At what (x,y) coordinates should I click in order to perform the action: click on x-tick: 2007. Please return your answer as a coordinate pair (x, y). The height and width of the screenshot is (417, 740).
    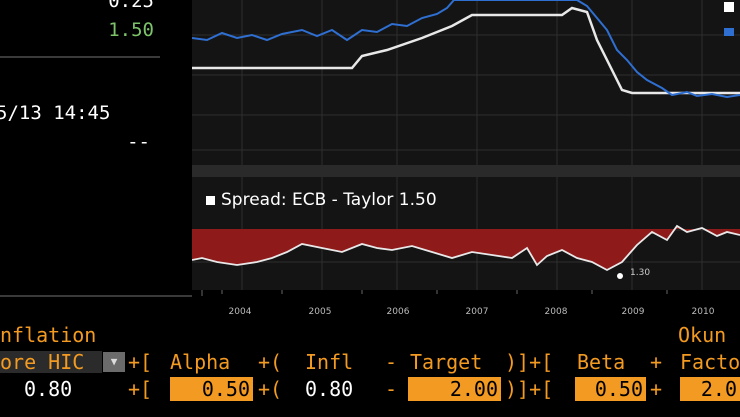
    Looking at the image, I should click on (477, 312).